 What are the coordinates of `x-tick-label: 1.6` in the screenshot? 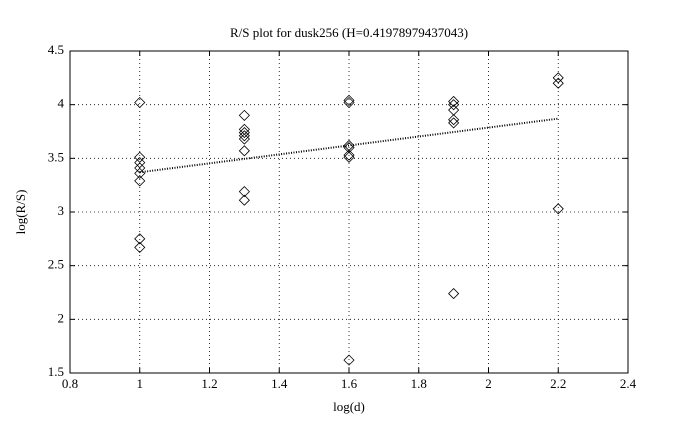 It's located at (349, 383).